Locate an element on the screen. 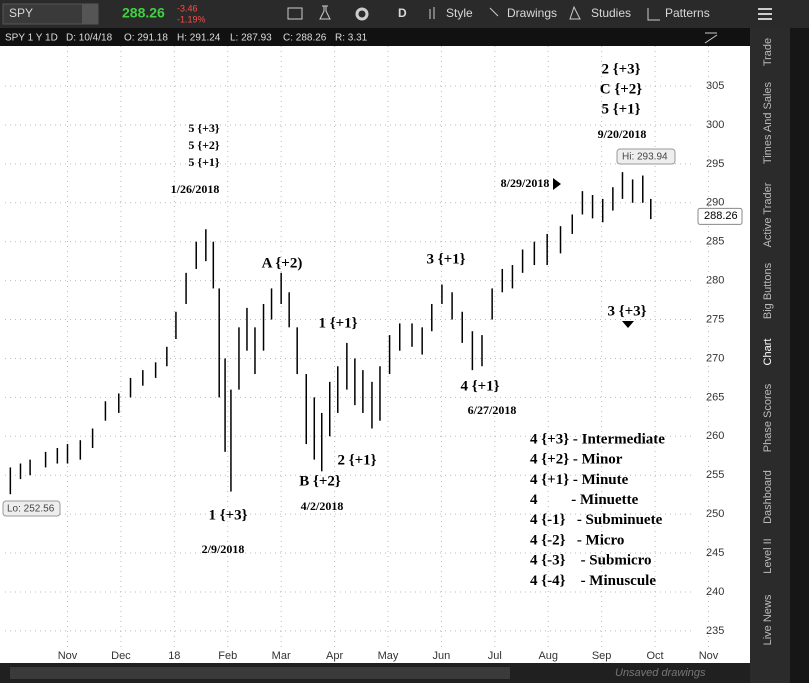  sidebar-tab: Live News is located at coordinates (768, 619).